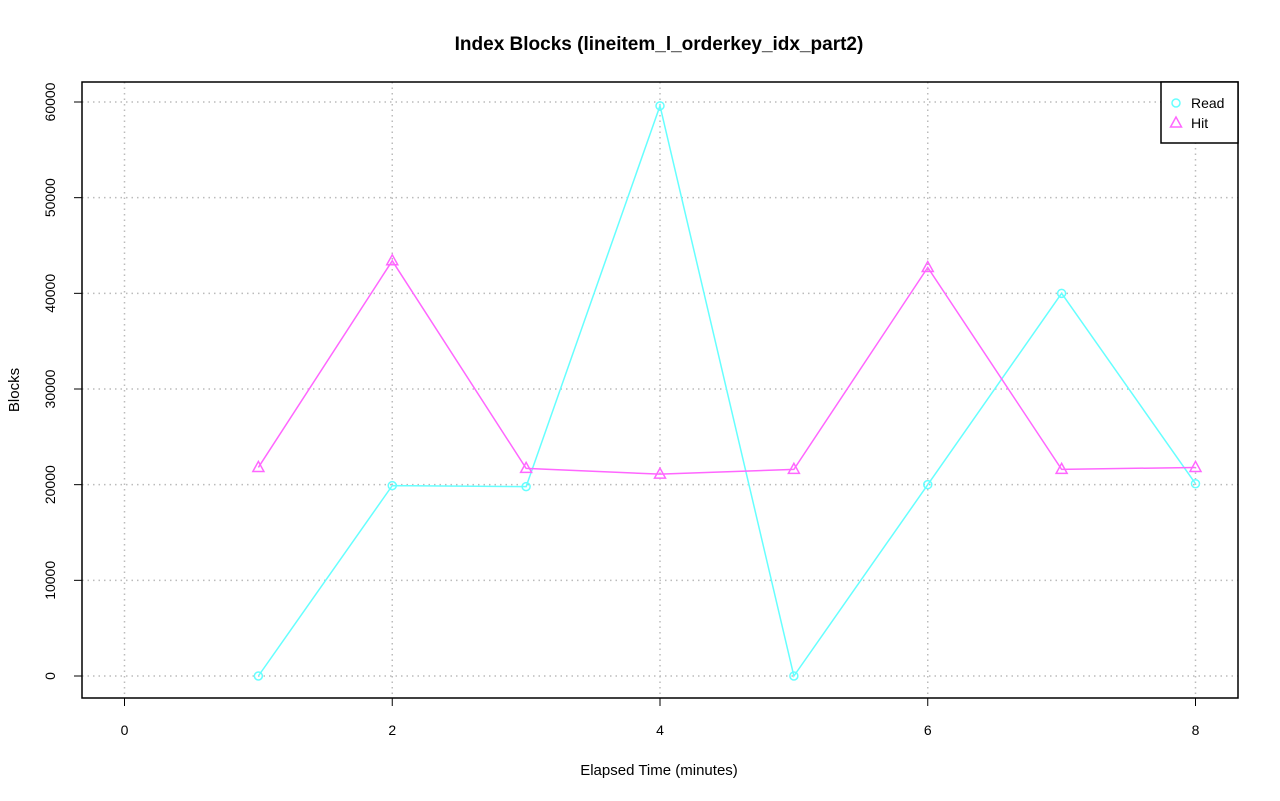  What do you see at coordinates (659, 770) in the screenshot?
I see `x-axis-label: Elapsed Time (minutes)` at bounding box center [659, 770].